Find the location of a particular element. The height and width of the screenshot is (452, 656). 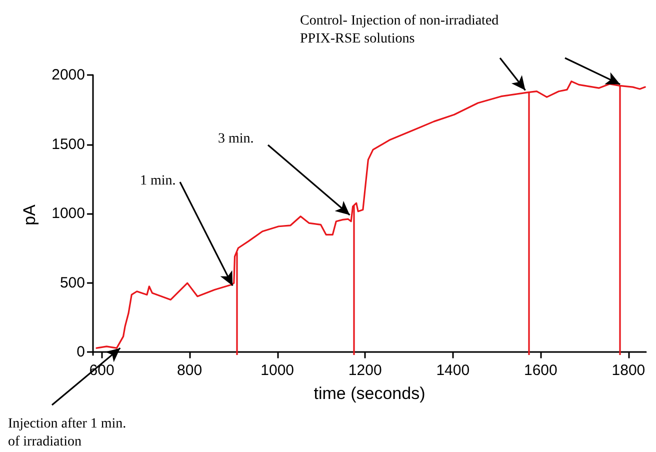

x-axis-title: time (seconds) is located at coordinates (370, 393).